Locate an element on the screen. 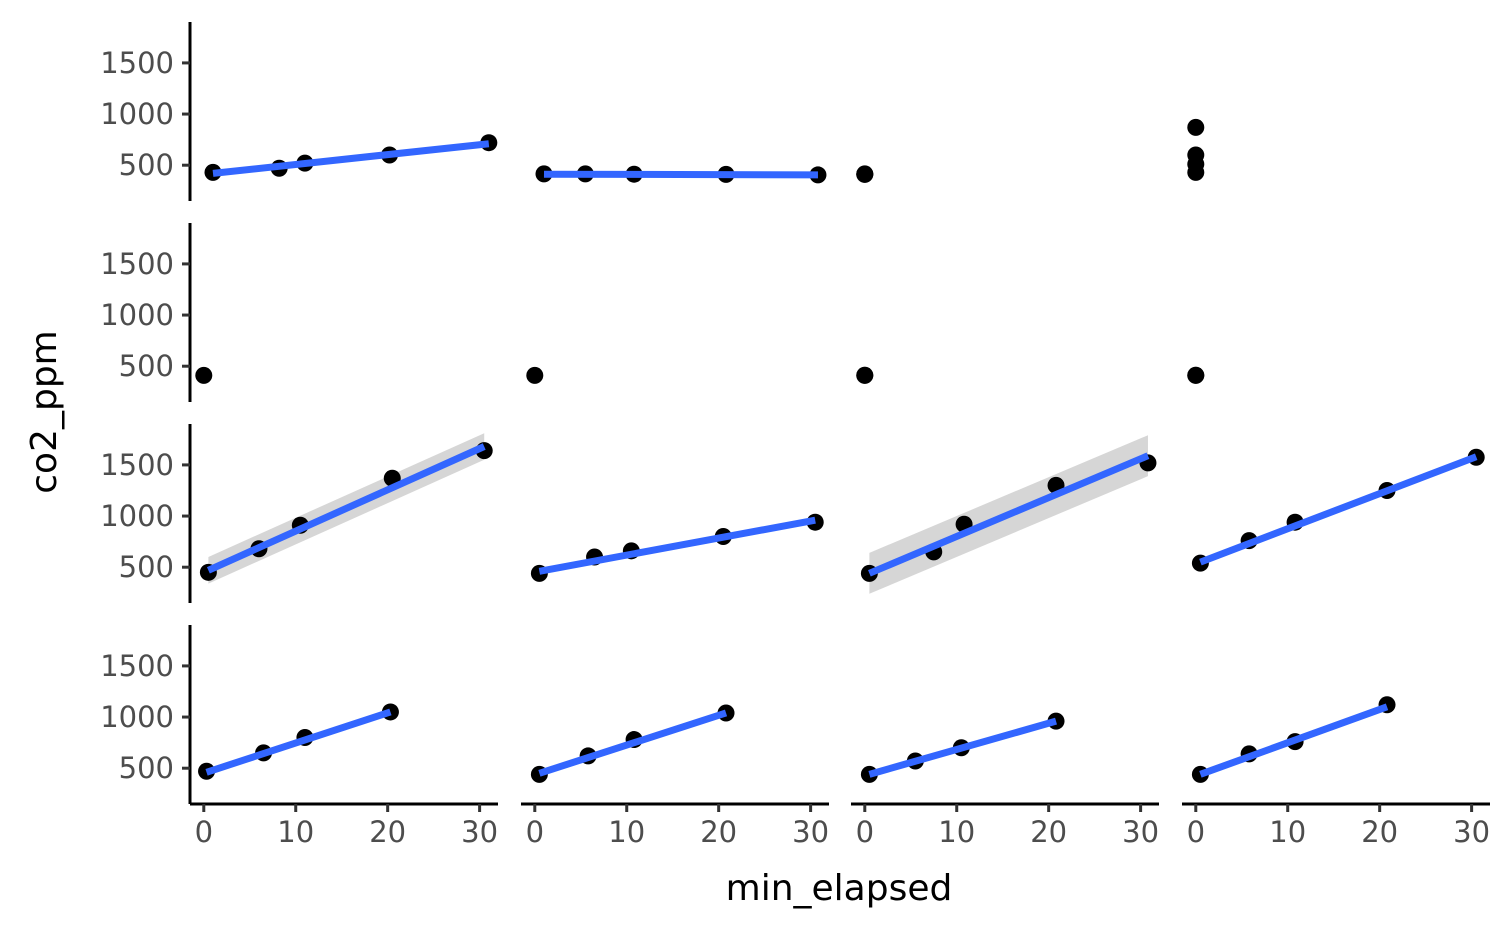 The width and height of the screenshot is (1512, 934). facet-panel-r1-c1 is located at coordinates (351, 157).